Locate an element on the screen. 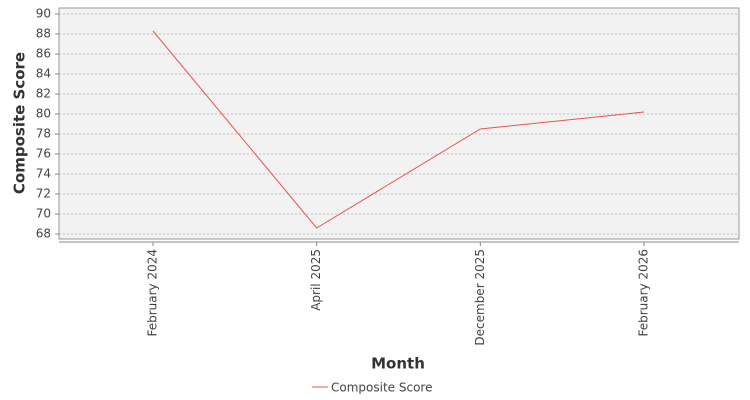 The height and width of the screenshot is (400, 750). y-tick-label: 88 is located at coordinates (43, 34).